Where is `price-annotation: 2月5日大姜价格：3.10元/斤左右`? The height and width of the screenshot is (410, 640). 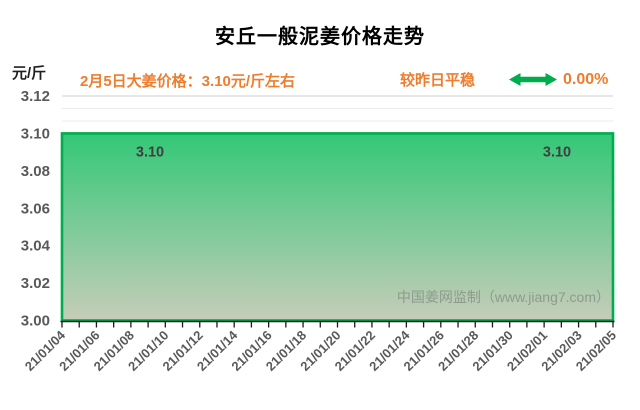
price-annotation: 2月5日大姜价格：3.10元/斤左右 is located at coordinates (188, 81).